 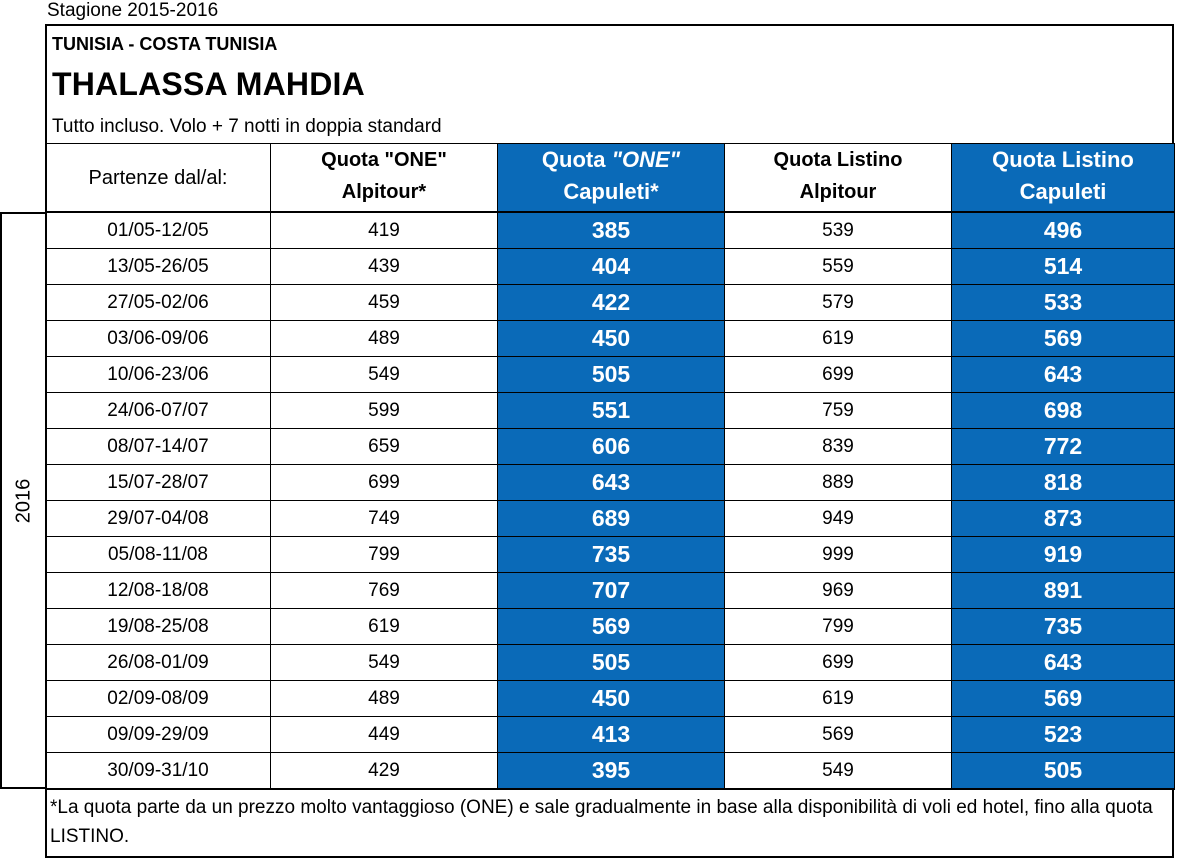 I want to click on listino-alpitour-price-cell: 999, so click(x=838, y=554).